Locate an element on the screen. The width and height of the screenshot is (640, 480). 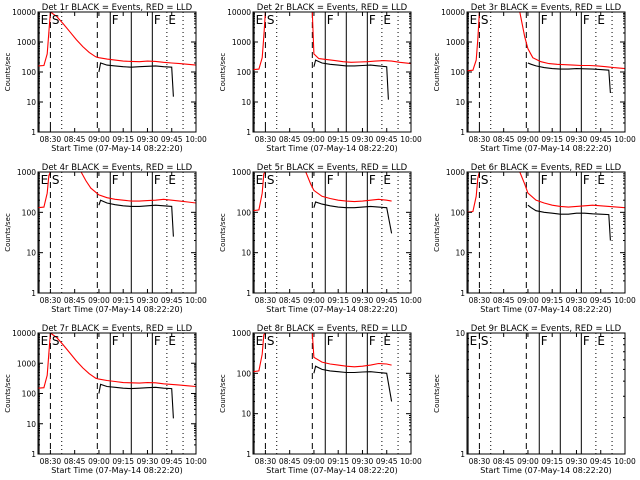
panel-title: Det 3r BLACK = Events, RED = LLD is located at coordinates (546, 8).